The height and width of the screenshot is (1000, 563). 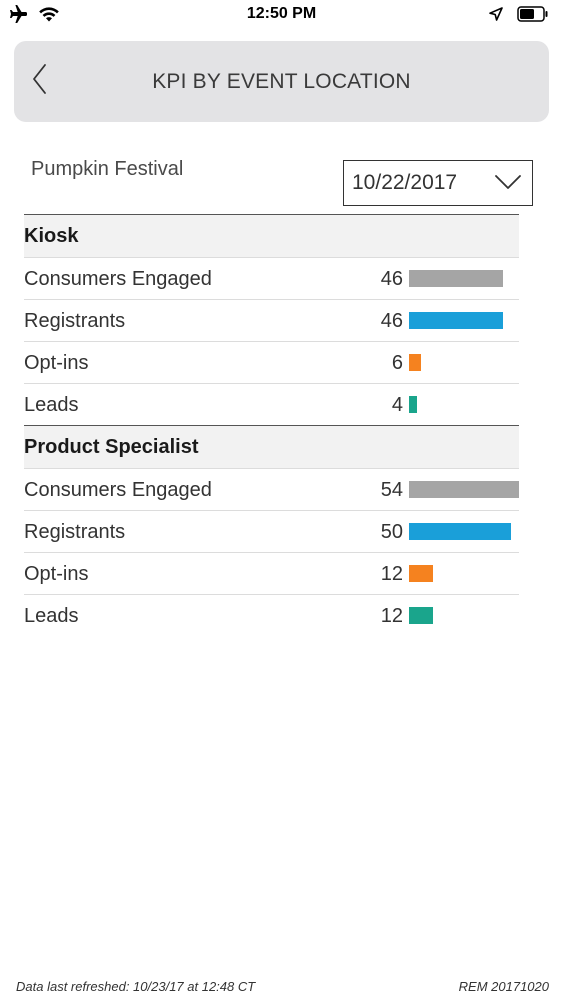 I want to click on chevron-left-icon, so click(x=39, y=81).